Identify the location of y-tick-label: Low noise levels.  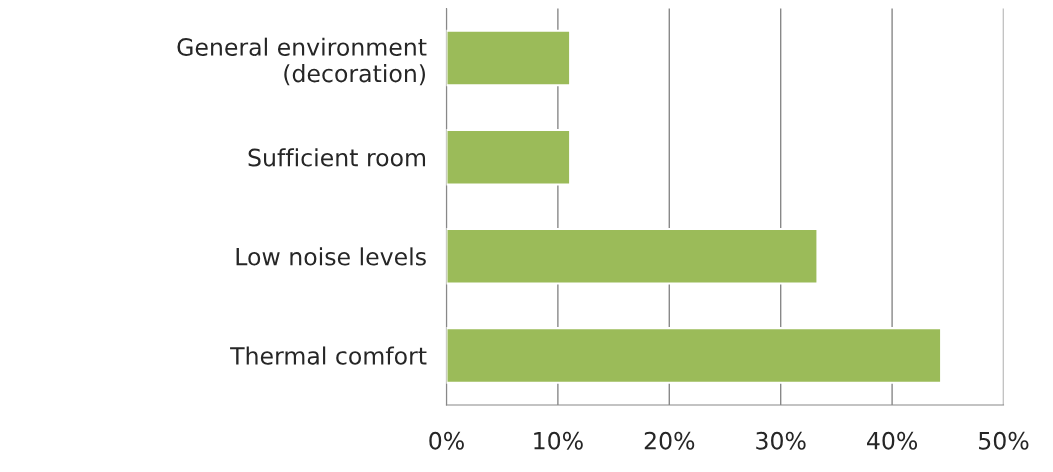
(331, 256).